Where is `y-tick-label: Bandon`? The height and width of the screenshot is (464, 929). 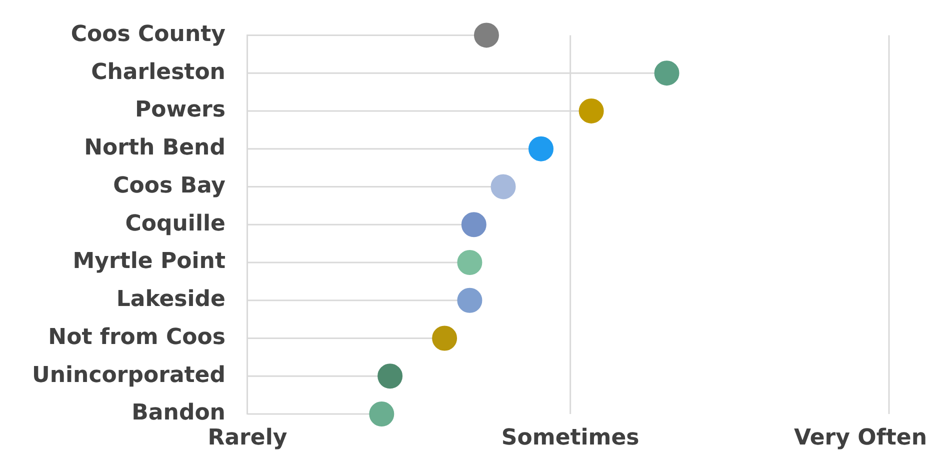 y-tick-label: Bandon is located at coordinates (179, 413).